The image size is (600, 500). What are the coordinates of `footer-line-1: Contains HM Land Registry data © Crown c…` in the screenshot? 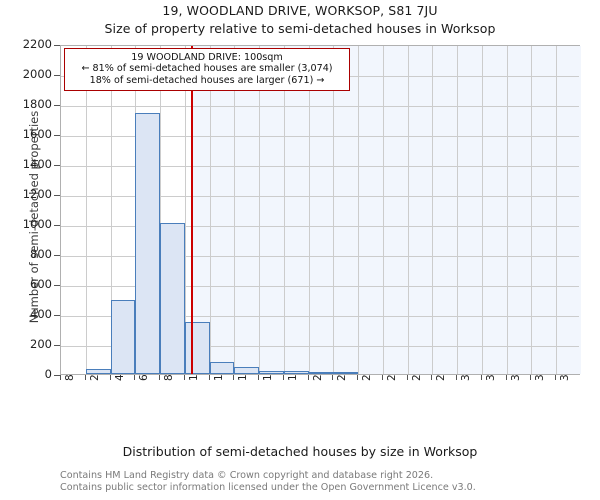 It's located at (247, 475).